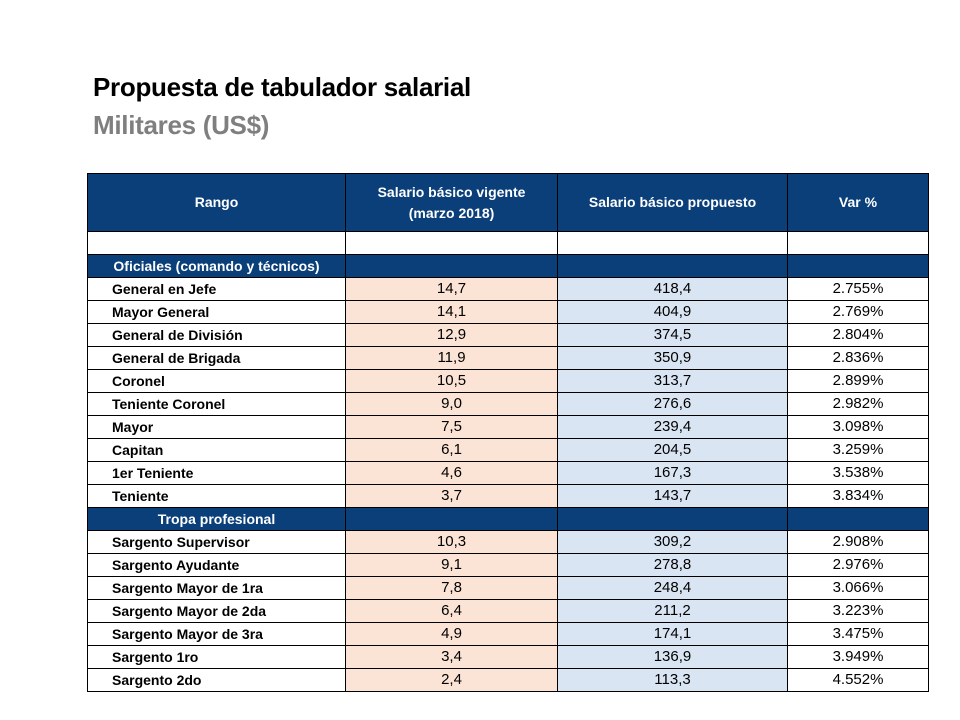  I want to click on table-row: Sargento Mayor de 3ra 4,9 174,1 3.475%, so click(508, 634).